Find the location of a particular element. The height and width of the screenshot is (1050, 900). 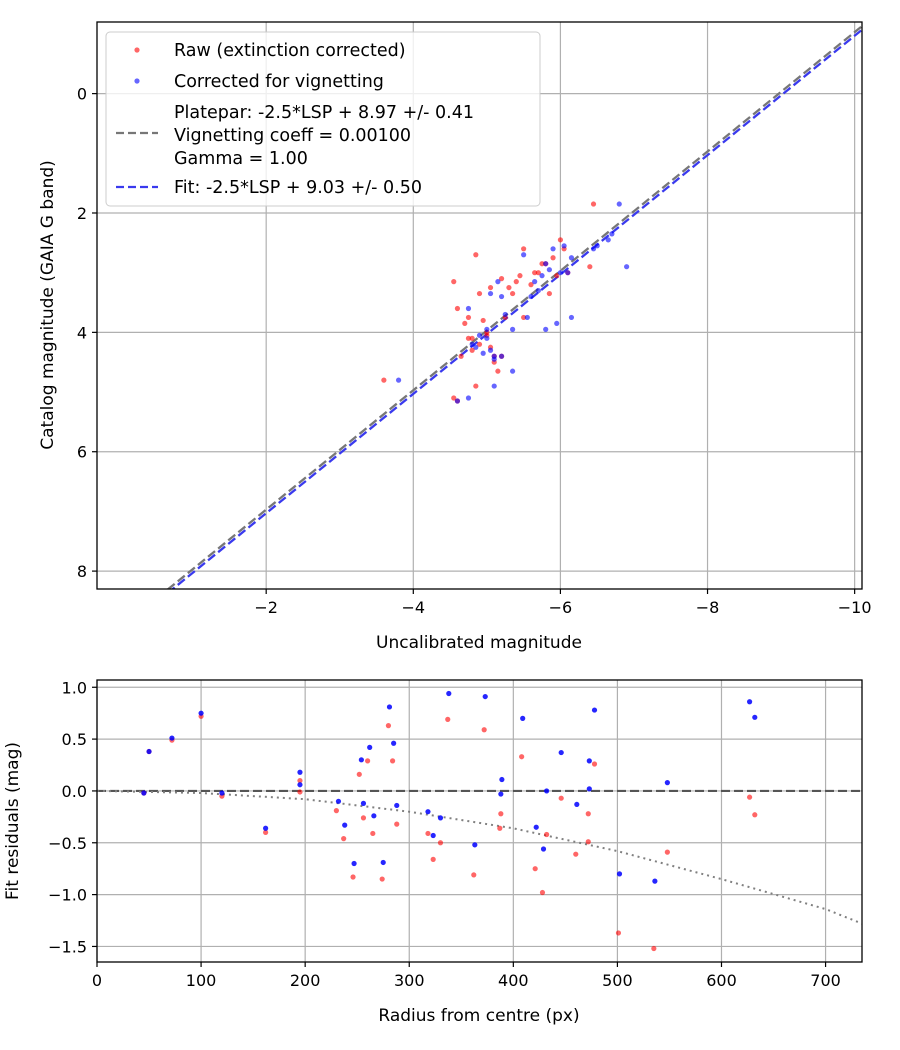

bottom-x-tick-label: 200 is located at coordinates (305, 980).